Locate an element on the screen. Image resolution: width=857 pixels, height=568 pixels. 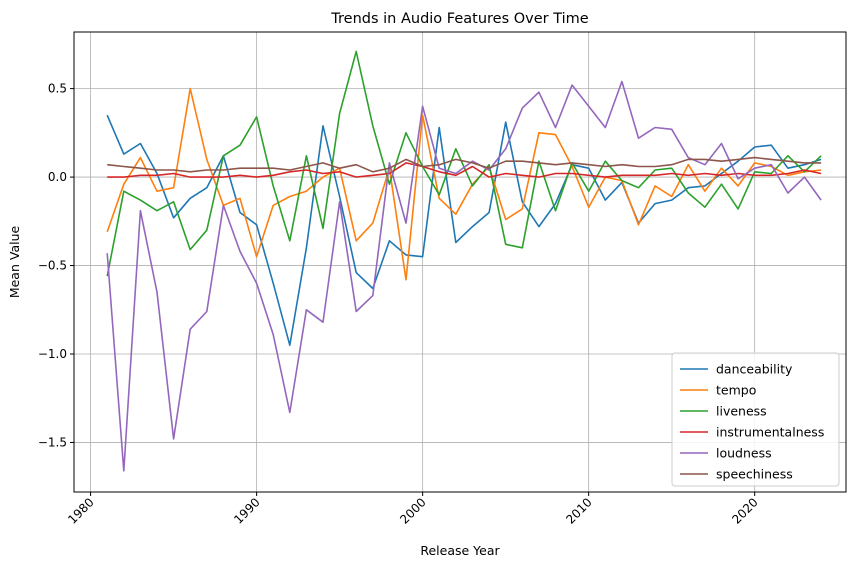
legend-label-speechiness: speechiness is located at coordinates (754, 474).